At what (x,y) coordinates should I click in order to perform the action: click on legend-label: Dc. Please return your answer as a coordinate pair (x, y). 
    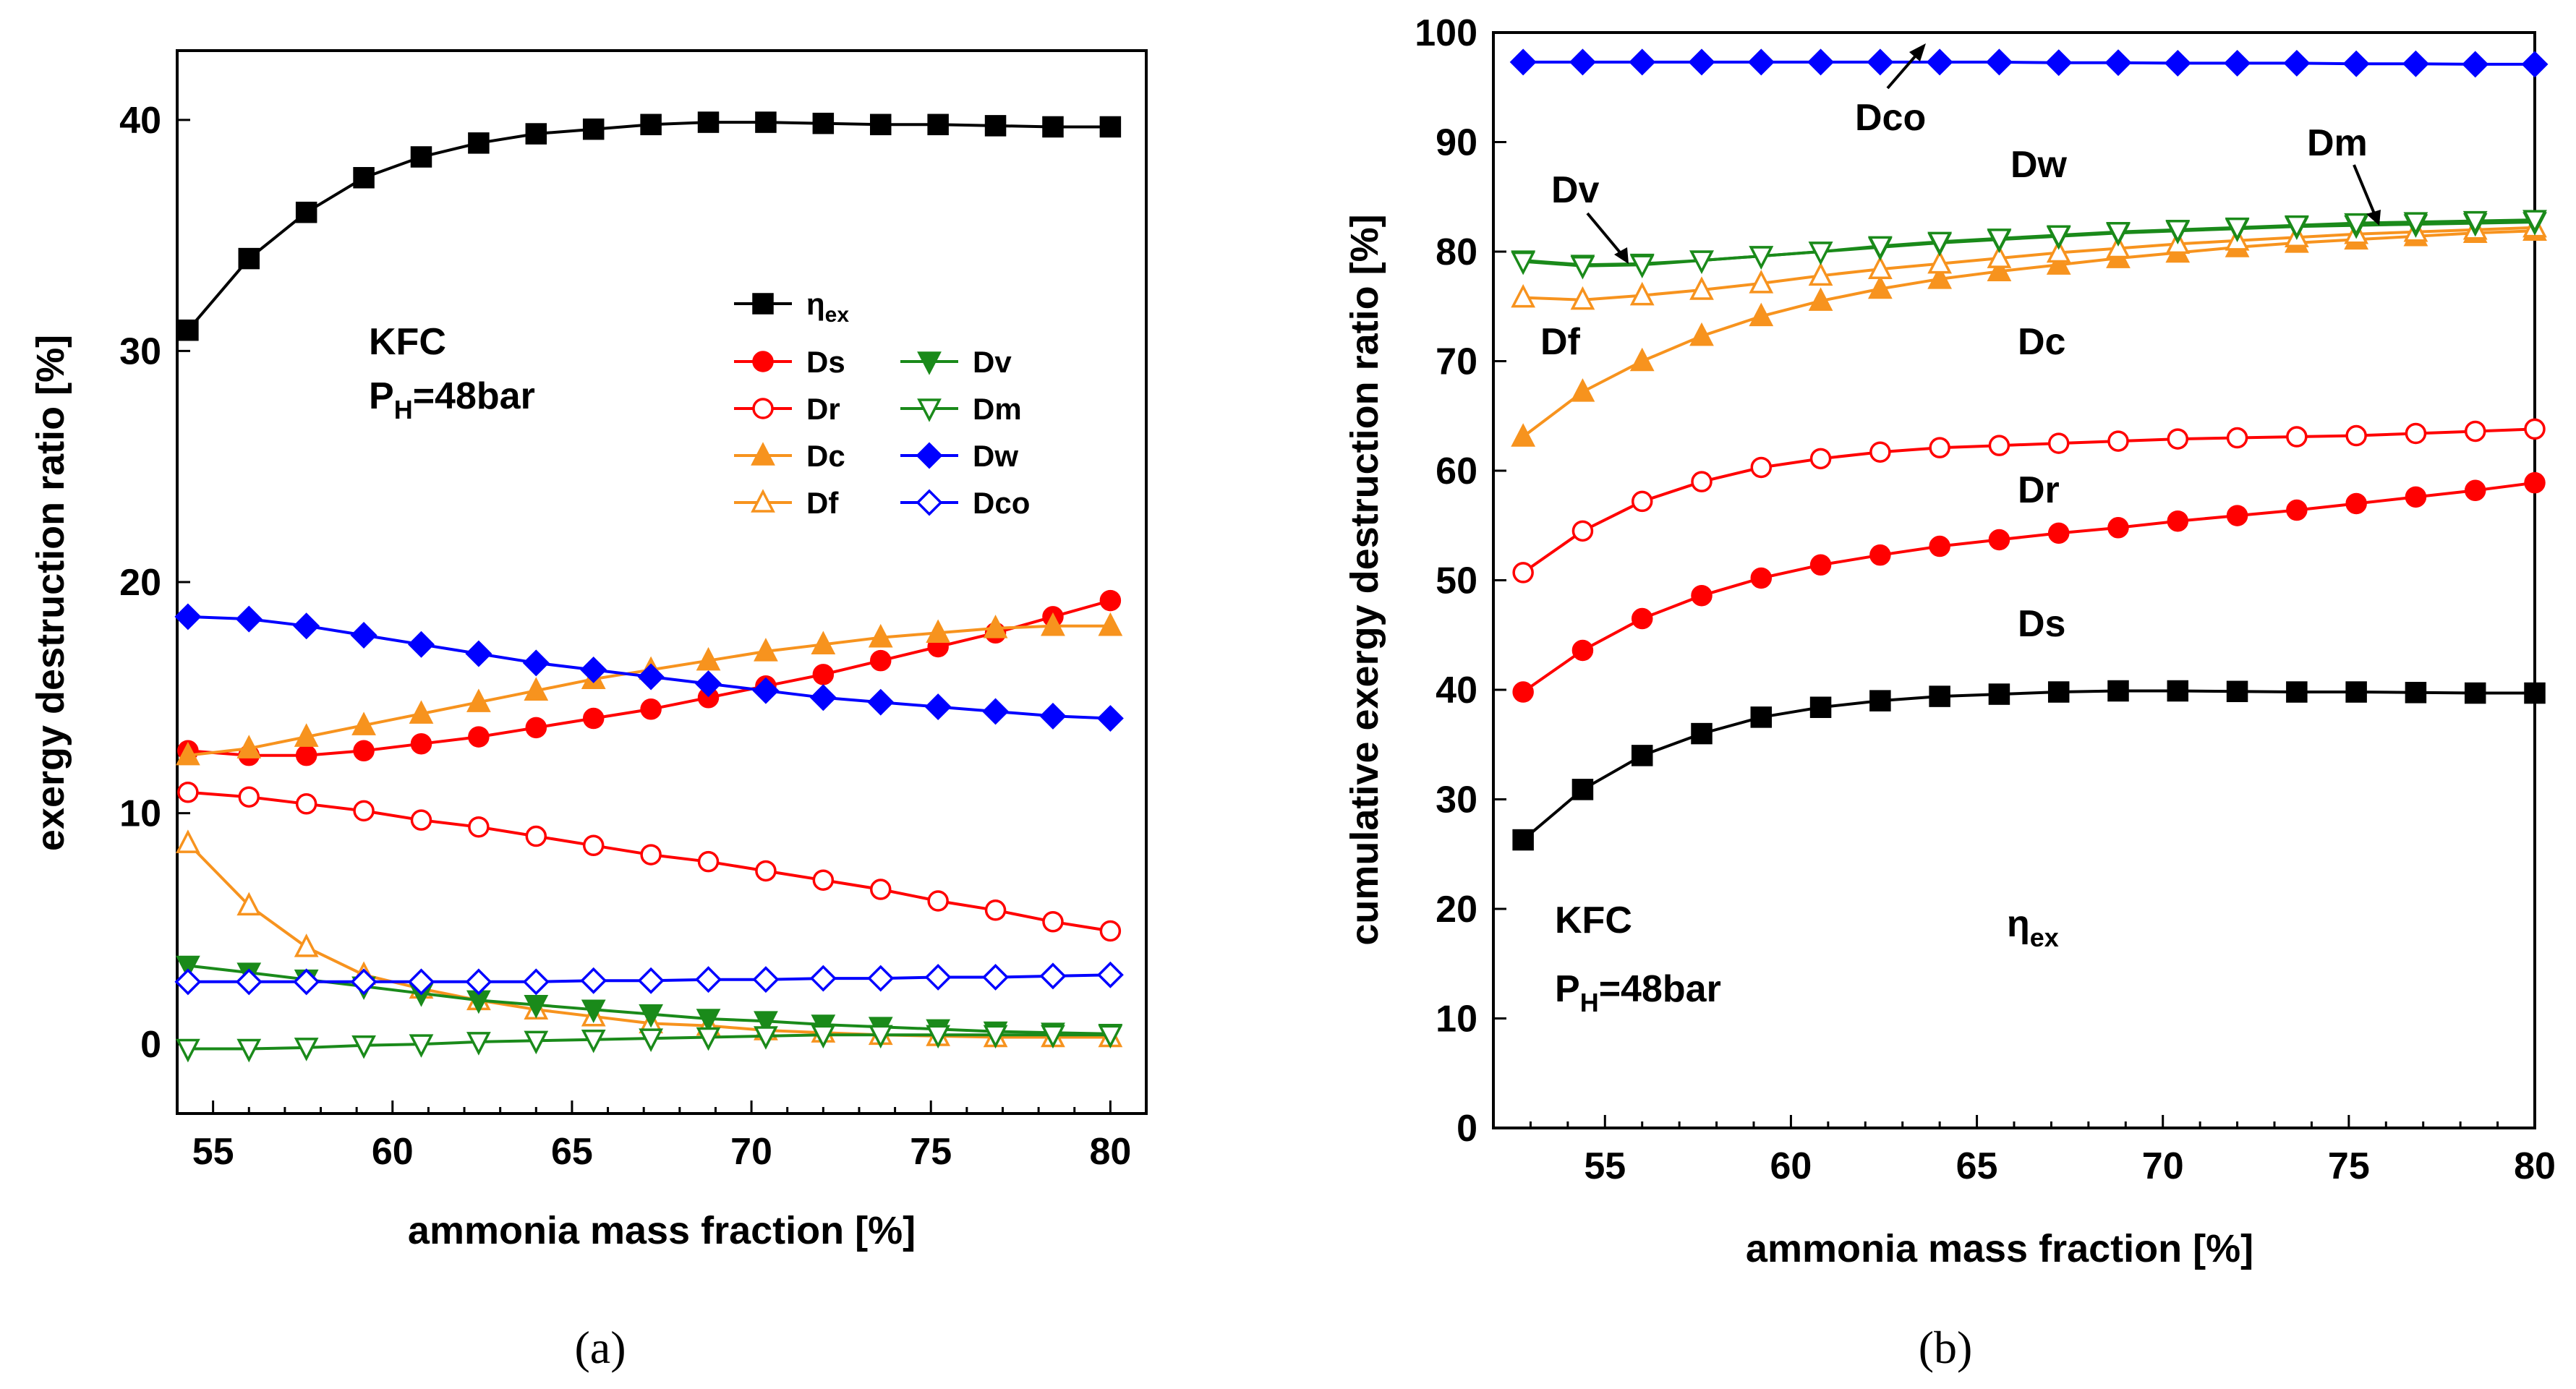
    Looking at the image, I should click on (826, 456).